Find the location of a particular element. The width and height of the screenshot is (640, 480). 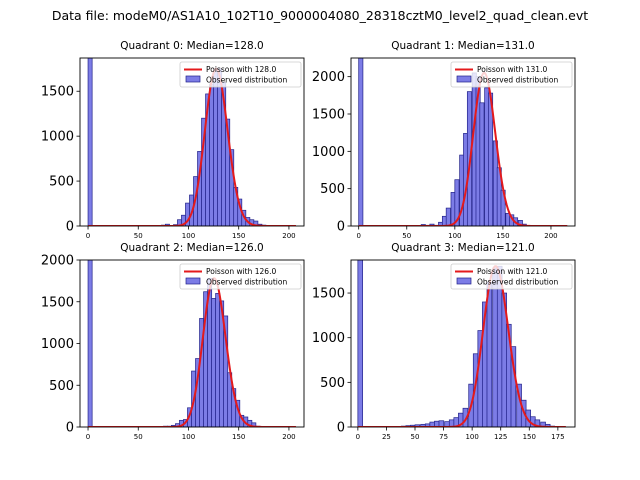

quadrant-0-axes is located at coordinates (192, 142).